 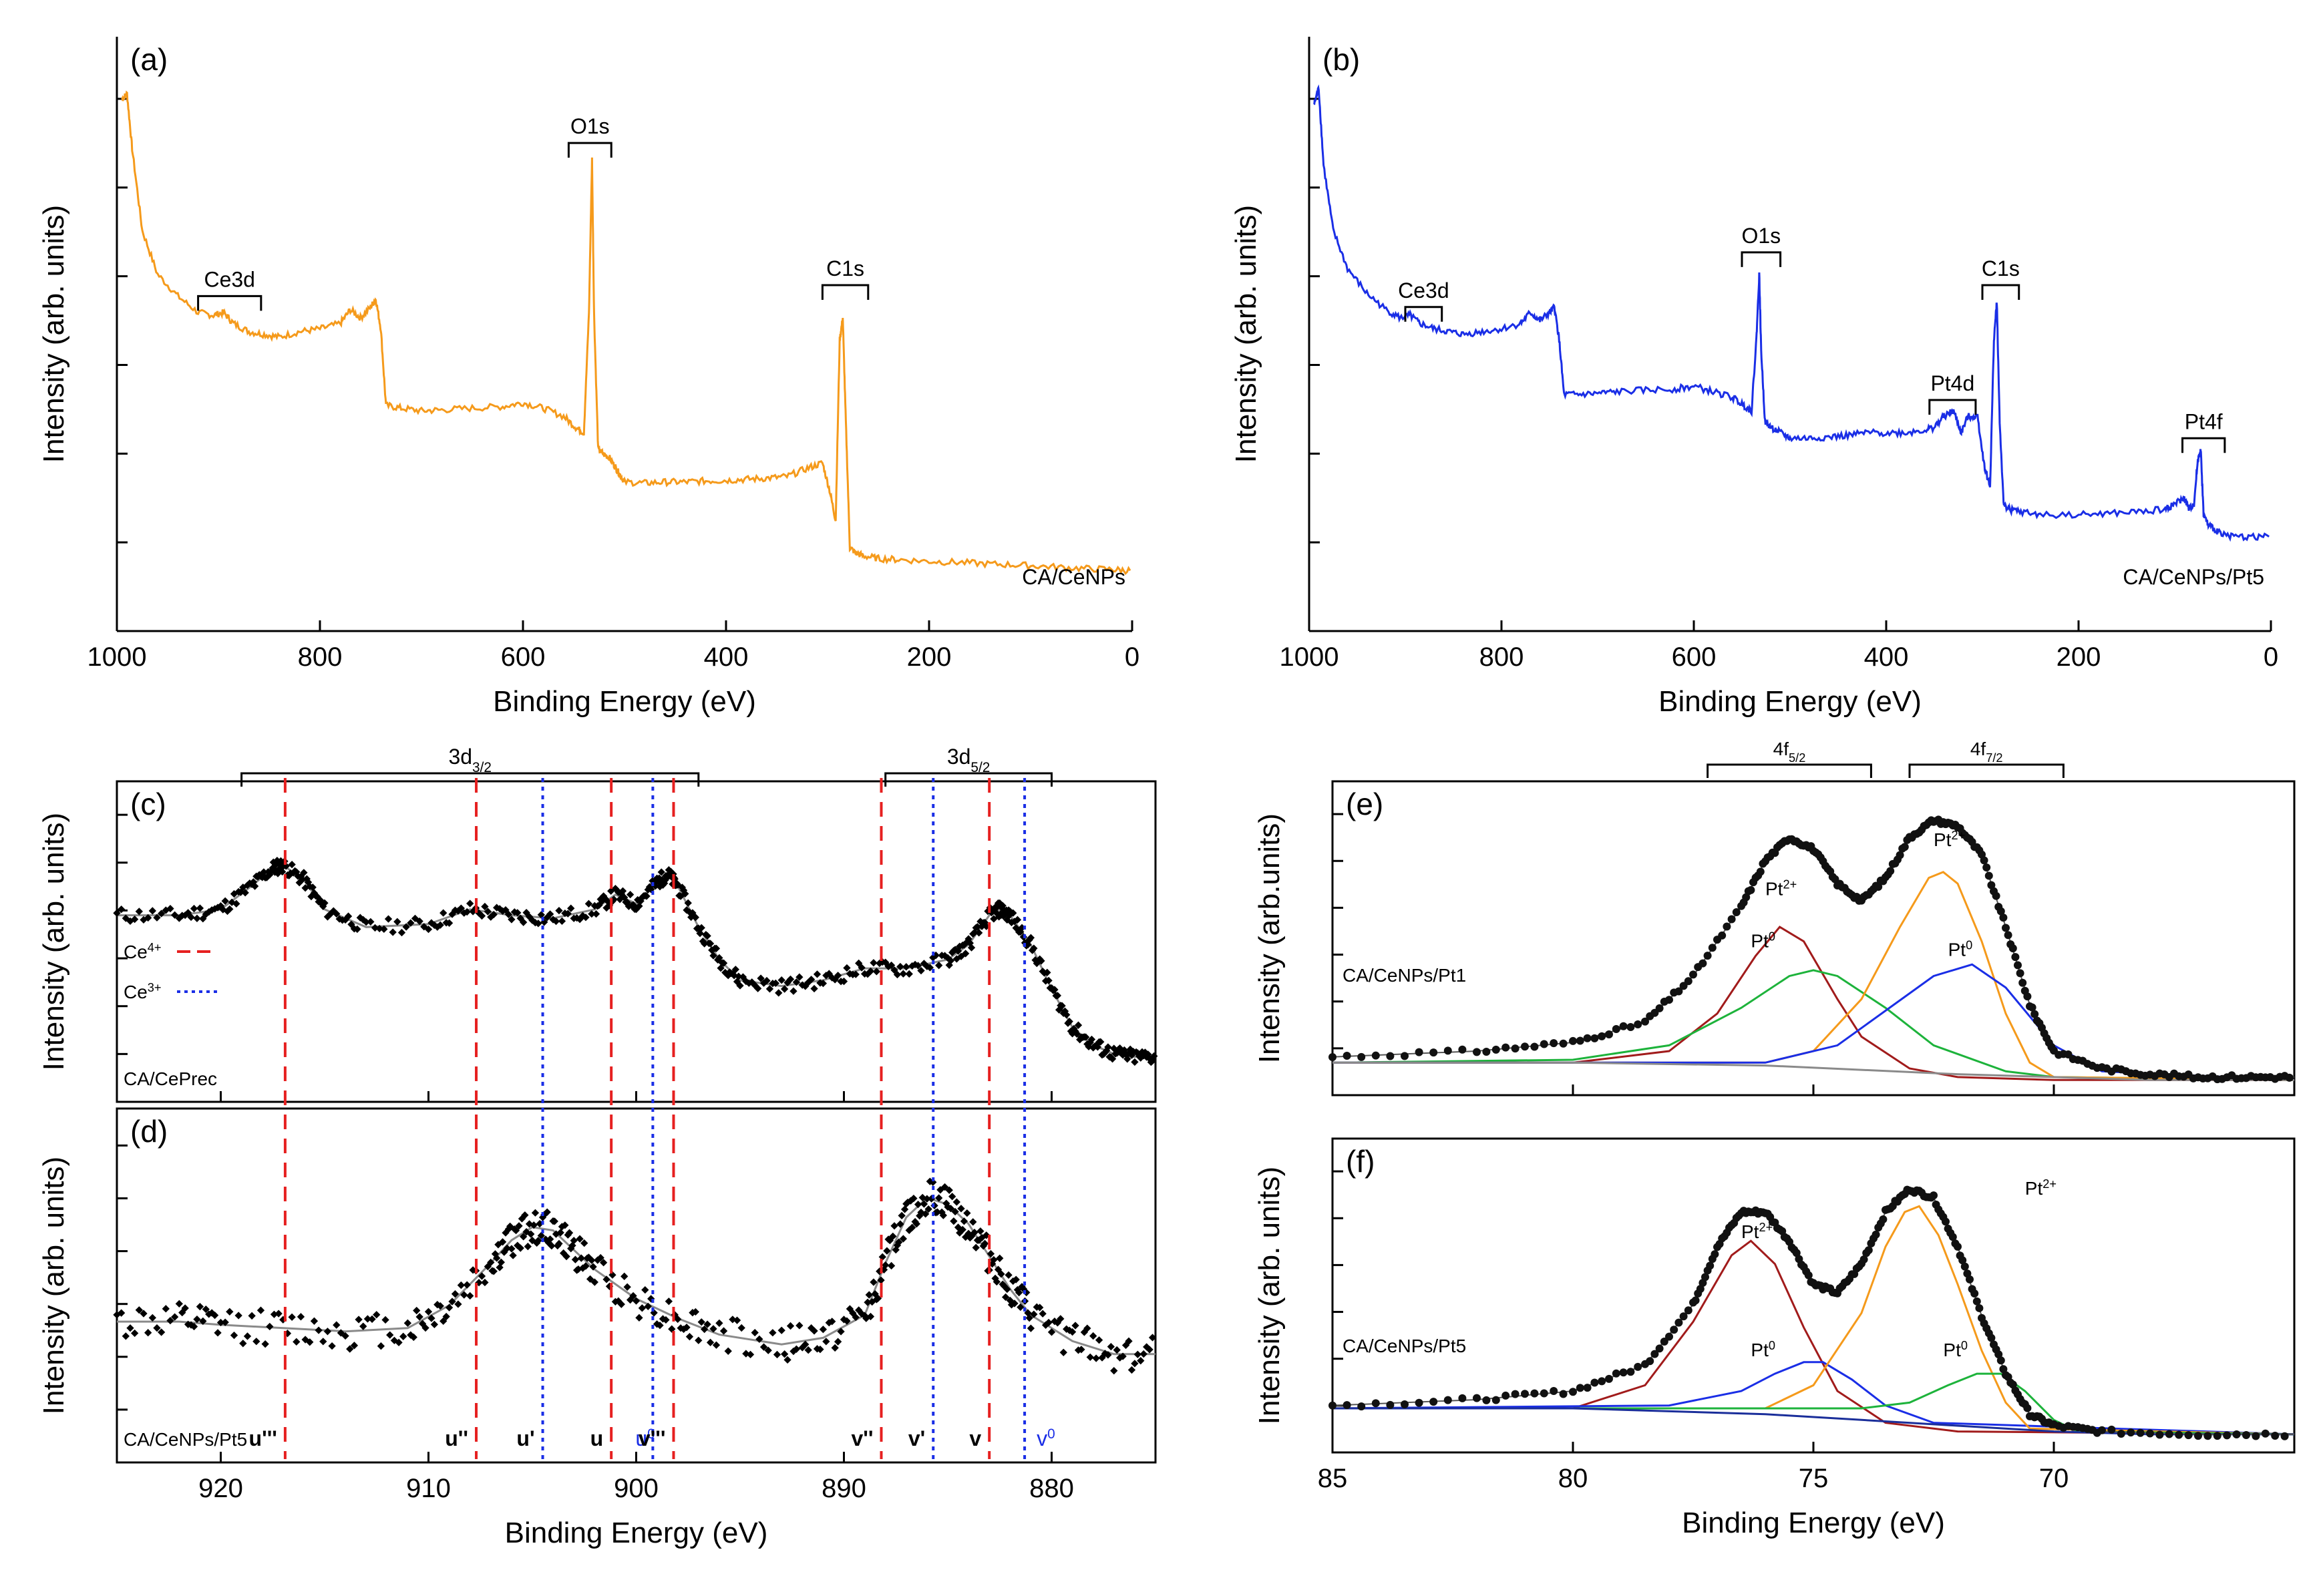 What do you see at coordinates (230, 302) in the screenshot?
I see `panel-a-peak-bracket` at bounding box center [230, 302].